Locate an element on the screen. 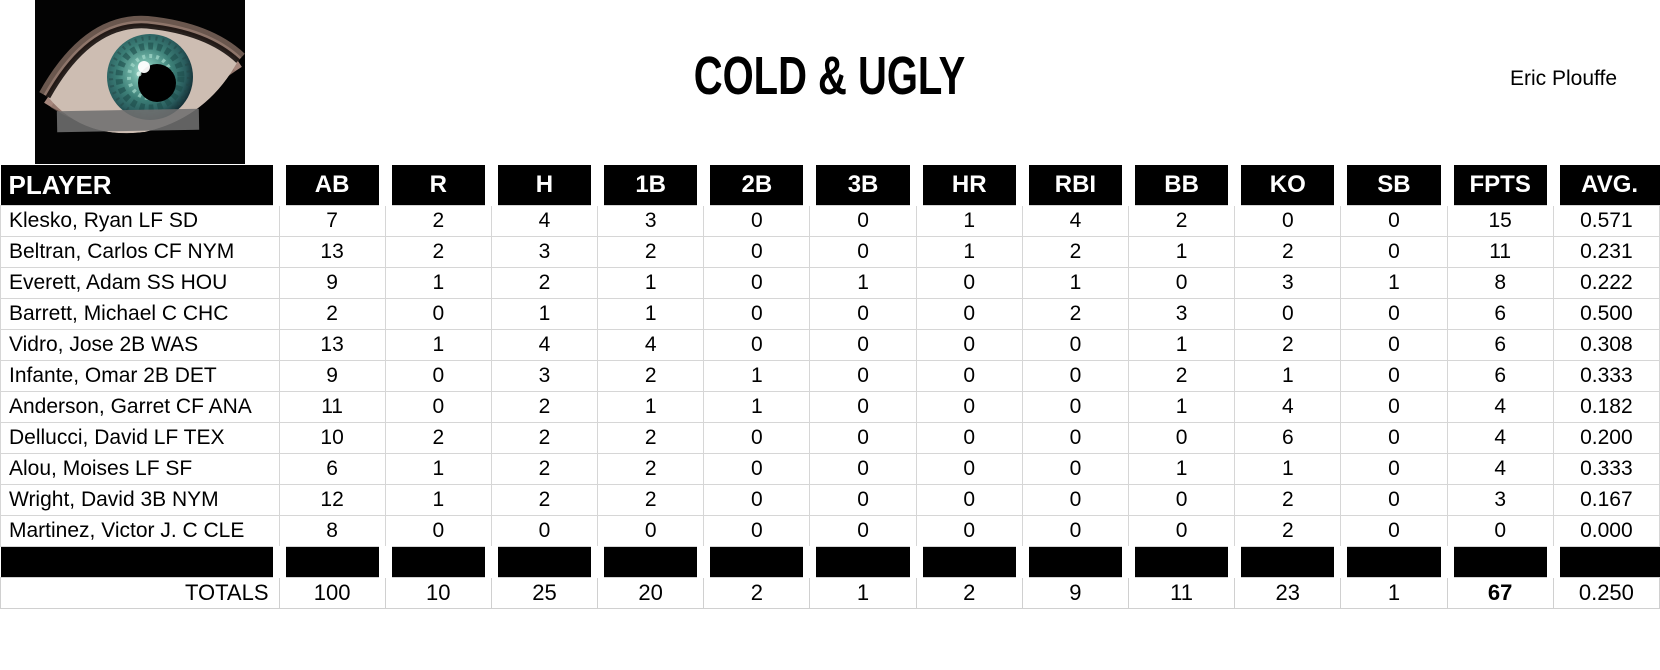 This screenshot has width=1660, height=670. table-row: Barrett, Michael C CHC 2 0 1 1 0 0 0 2 3 0 0 6 0.500 is located at coordinates (830, 314).